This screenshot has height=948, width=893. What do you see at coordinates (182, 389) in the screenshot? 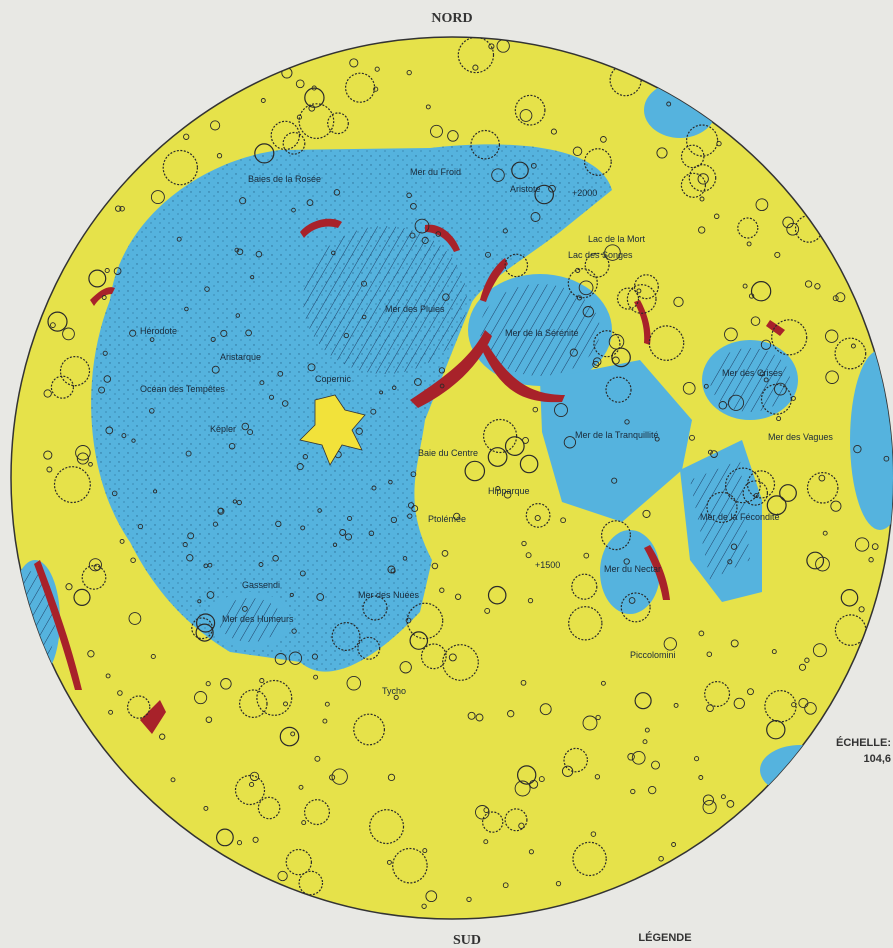
I see `map-label: Océan des Tempêtes` at bounding box center [182, 389].